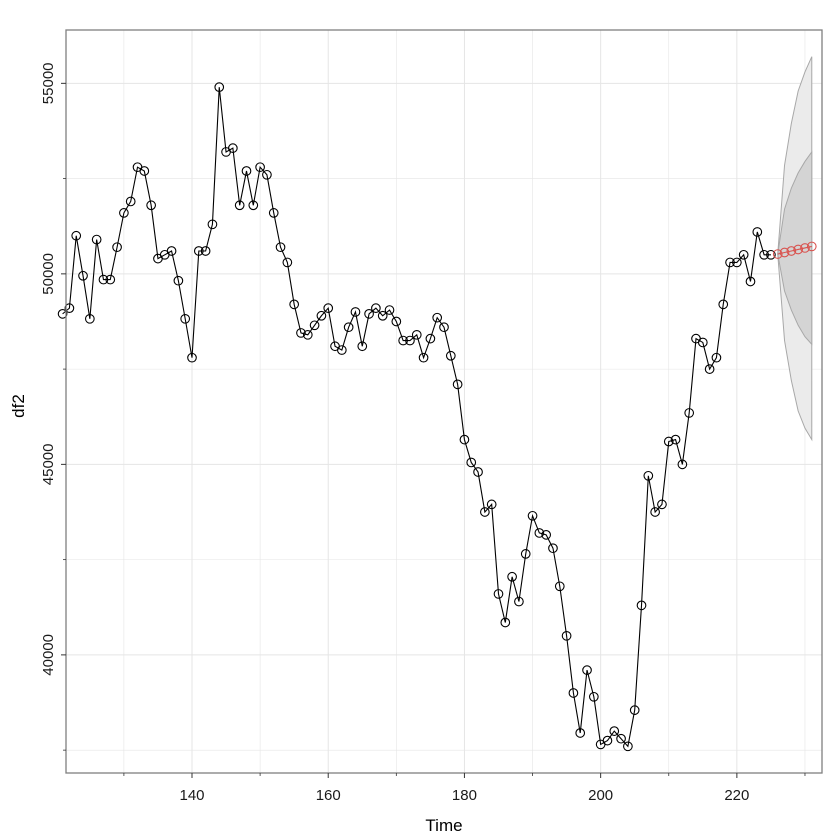 The height and width of the screenshot is (840, 840). I want to click on y-axis-title: df2, so click(18, 406).